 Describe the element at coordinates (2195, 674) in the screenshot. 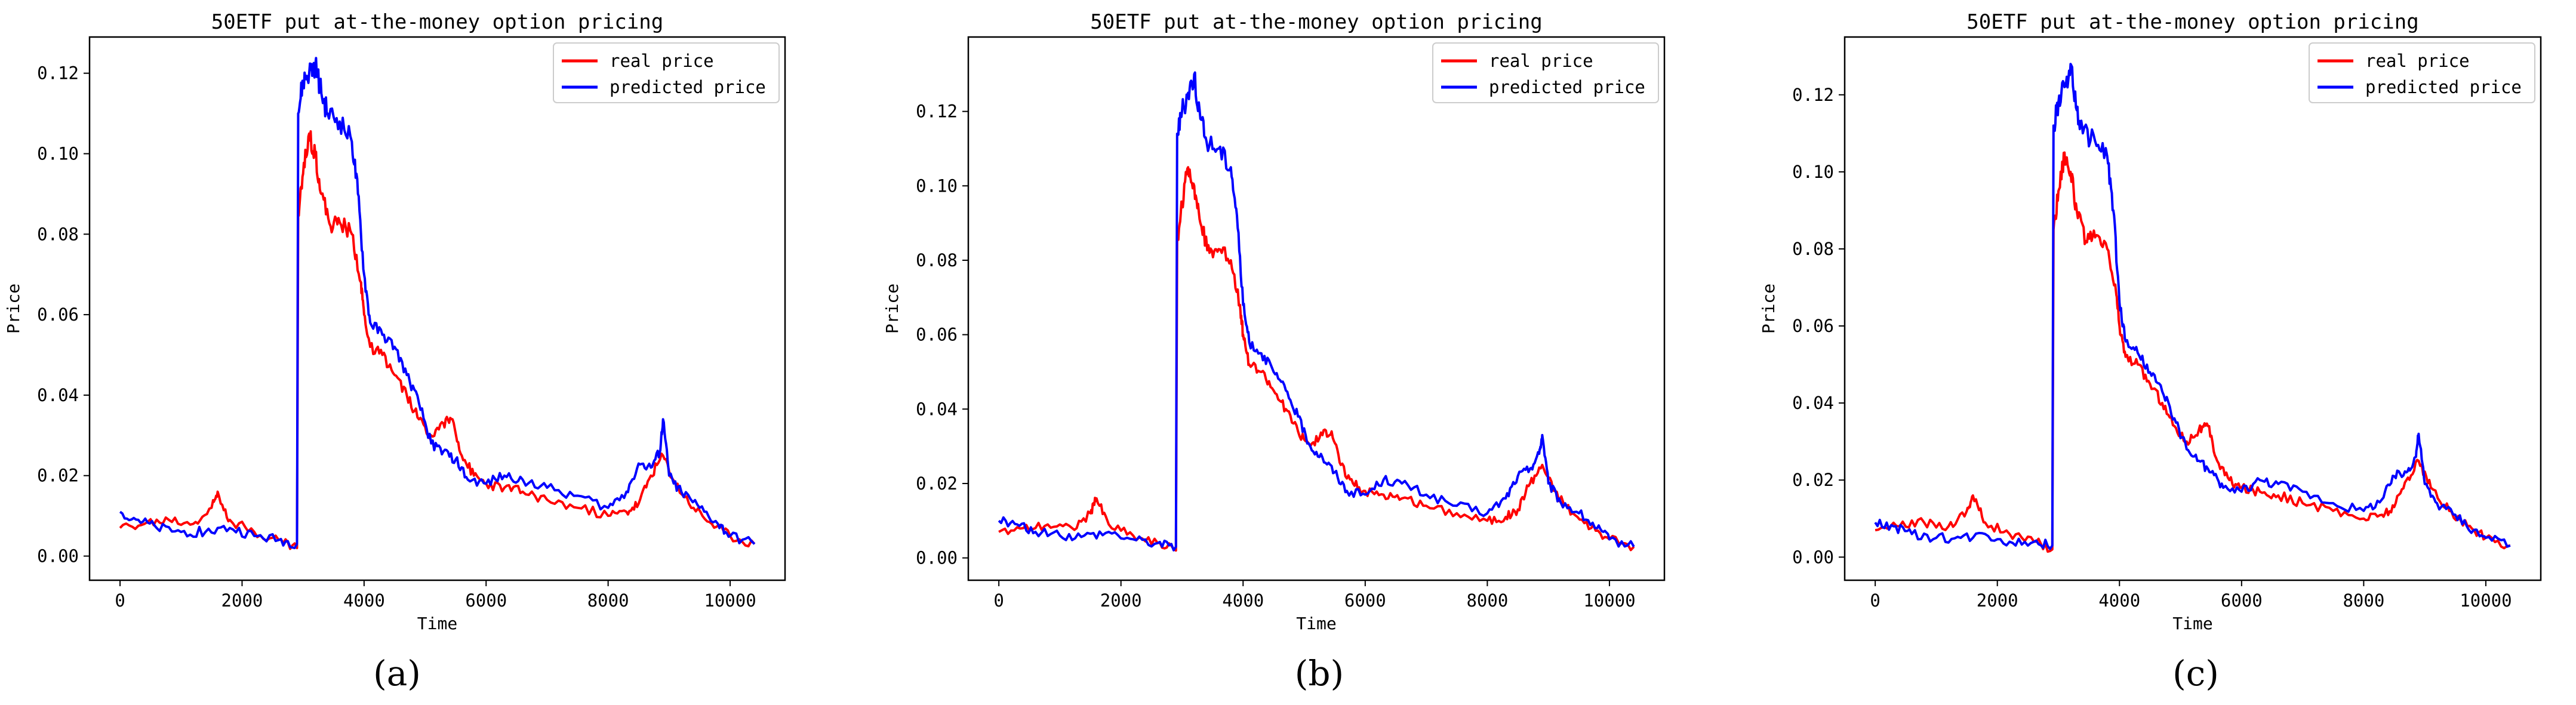

I see `panel-caption: (c)` at that location.